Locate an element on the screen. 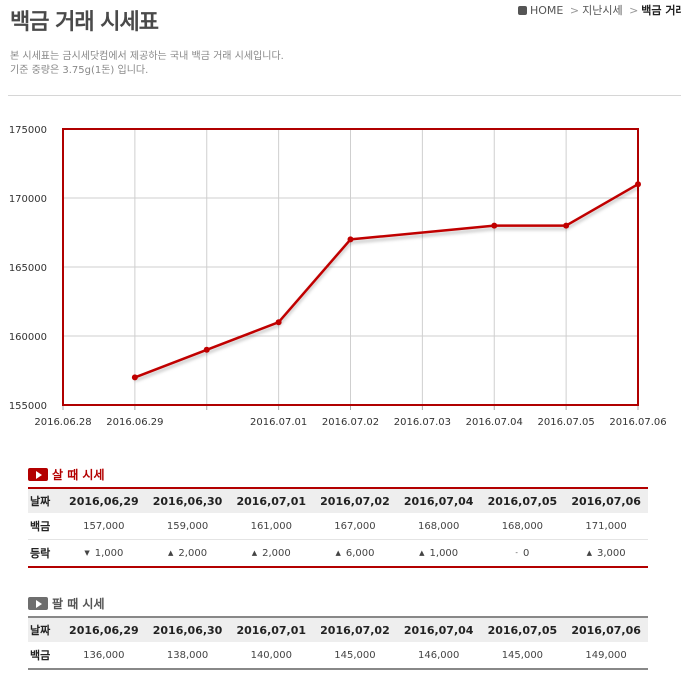 Image resolution: width=681 pixels, height=678 pixels. price-cell: 140,000 is located at coordinates (271, 656).